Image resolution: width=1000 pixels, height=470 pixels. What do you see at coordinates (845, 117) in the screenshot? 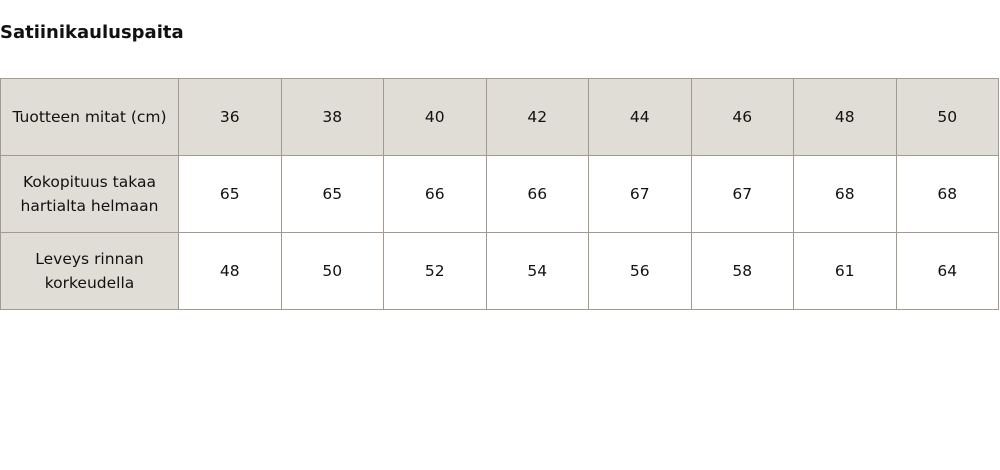
I see `size-header-cell: 48` at bounding box center [845, 117].